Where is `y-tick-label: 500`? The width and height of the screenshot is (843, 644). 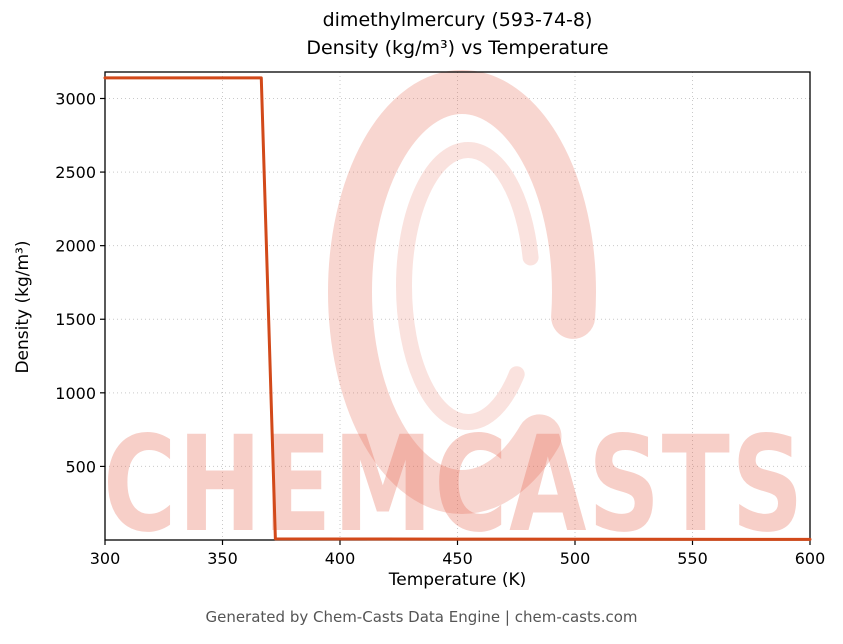
y-tick-label: 500 is located at coordinates (80, 466).